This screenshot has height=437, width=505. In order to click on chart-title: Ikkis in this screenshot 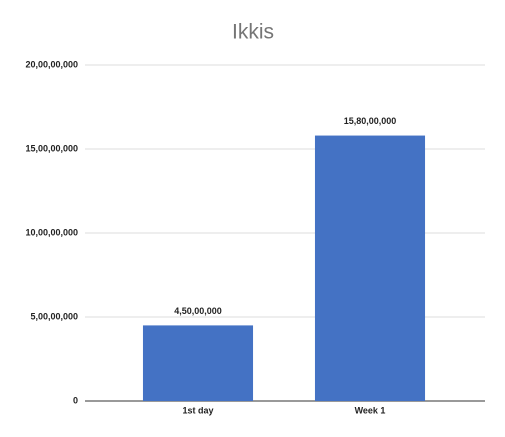, I will do `click(253, 32)`.